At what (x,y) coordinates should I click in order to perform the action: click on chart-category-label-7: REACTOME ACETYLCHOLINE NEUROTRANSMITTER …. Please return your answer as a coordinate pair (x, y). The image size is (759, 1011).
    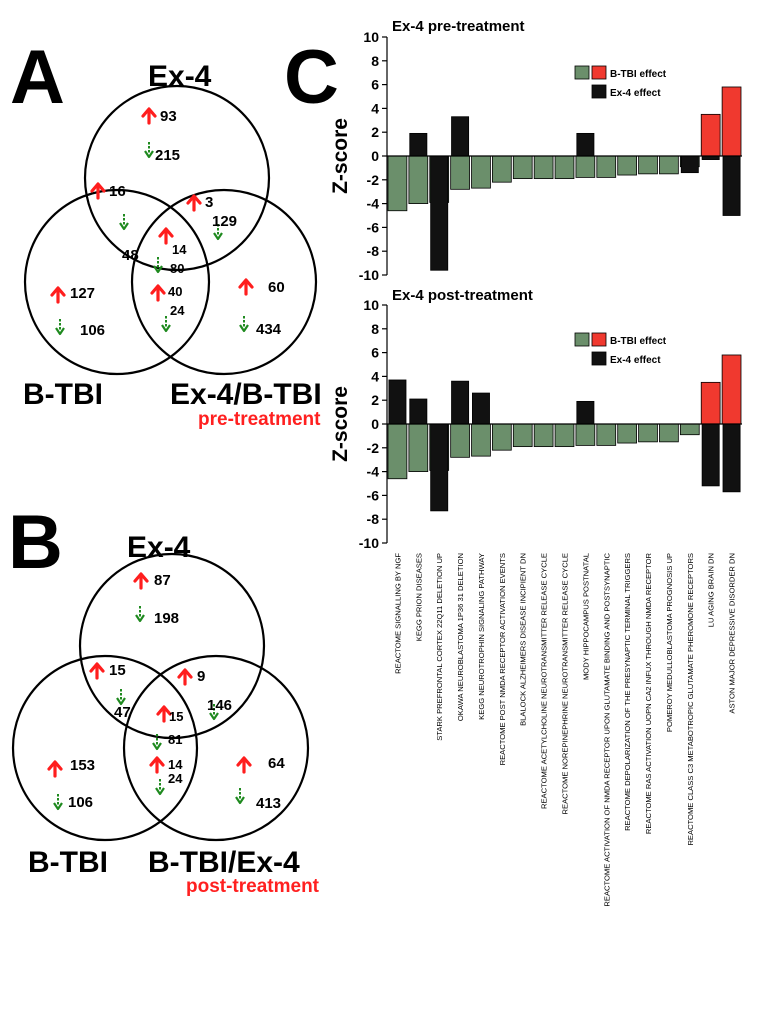
    Looking at the image, I should click on (544, 681).